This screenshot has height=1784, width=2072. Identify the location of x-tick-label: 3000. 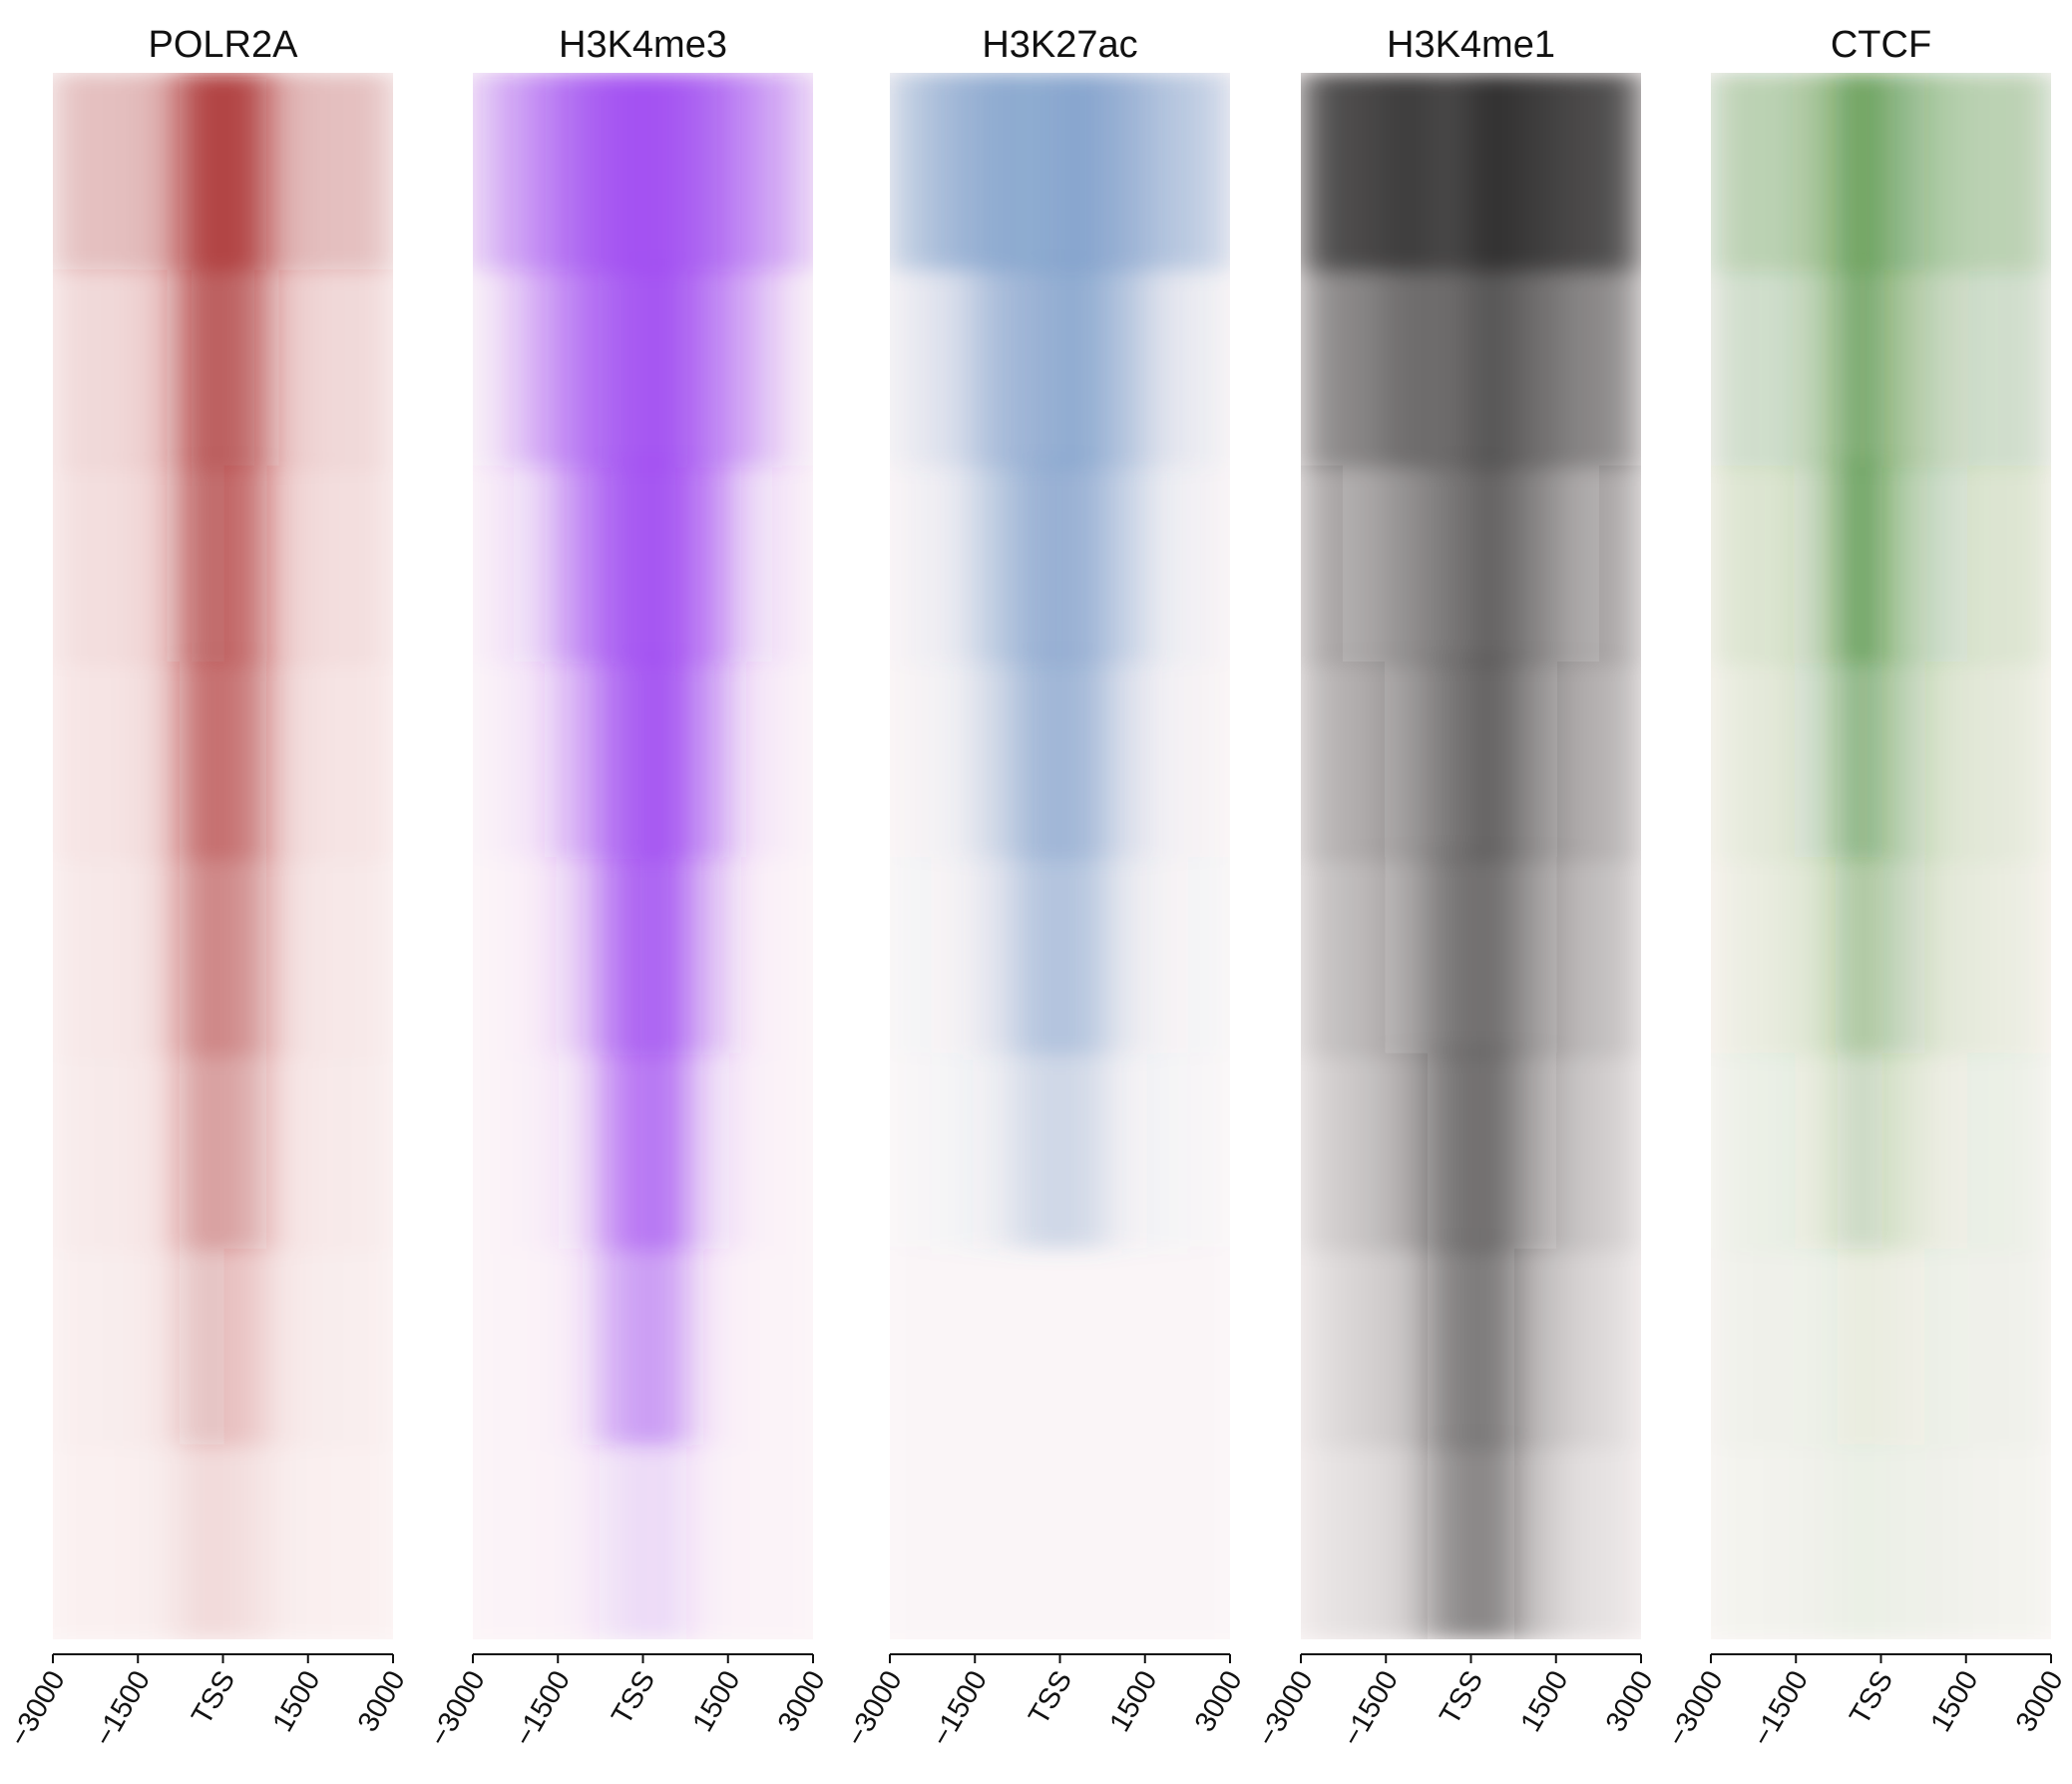
(802, 1701).